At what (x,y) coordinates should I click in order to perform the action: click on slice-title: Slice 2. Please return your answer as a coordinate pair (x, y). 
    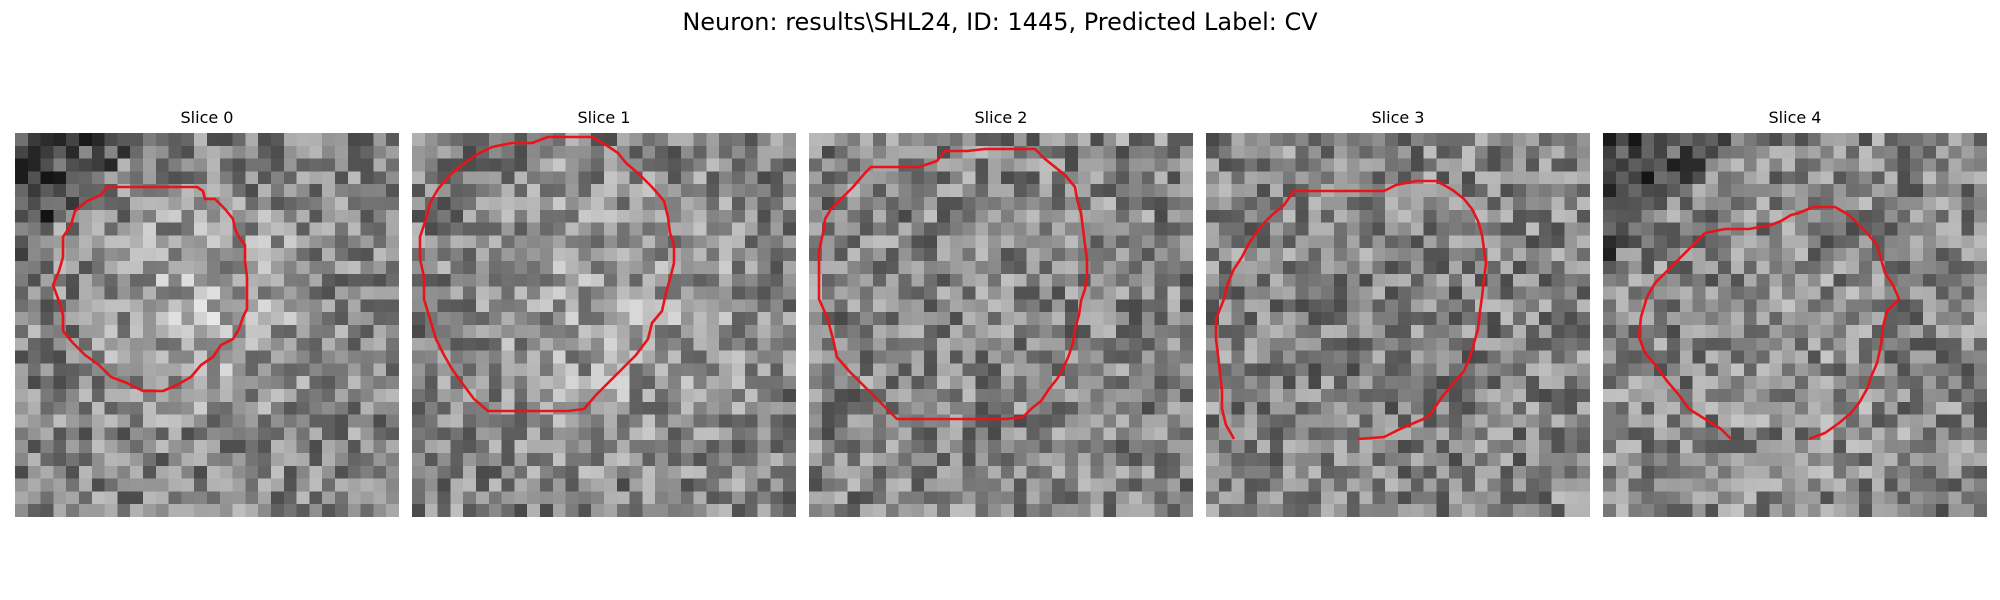
    Looking at the image, I should click on (1001, 117).